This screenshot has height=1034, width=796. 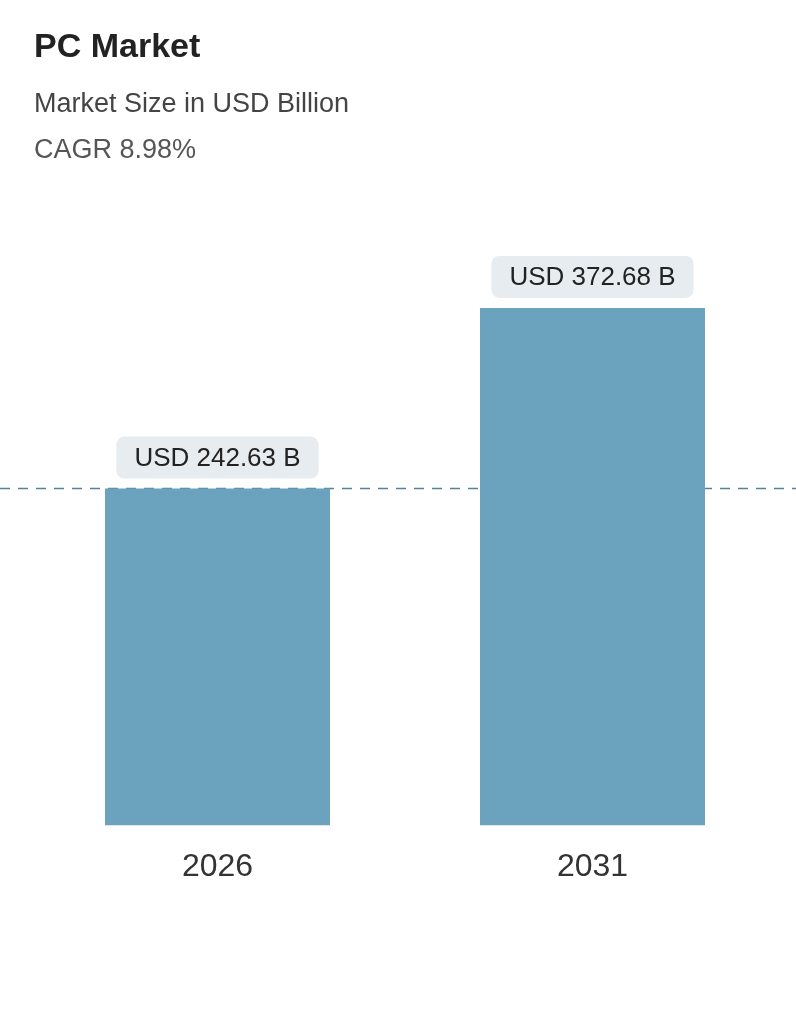 What do you see at coordinates (217, 456) in the screenshot?
I see `data-label: USD 242.63 B` at bounding box center [217, 456].